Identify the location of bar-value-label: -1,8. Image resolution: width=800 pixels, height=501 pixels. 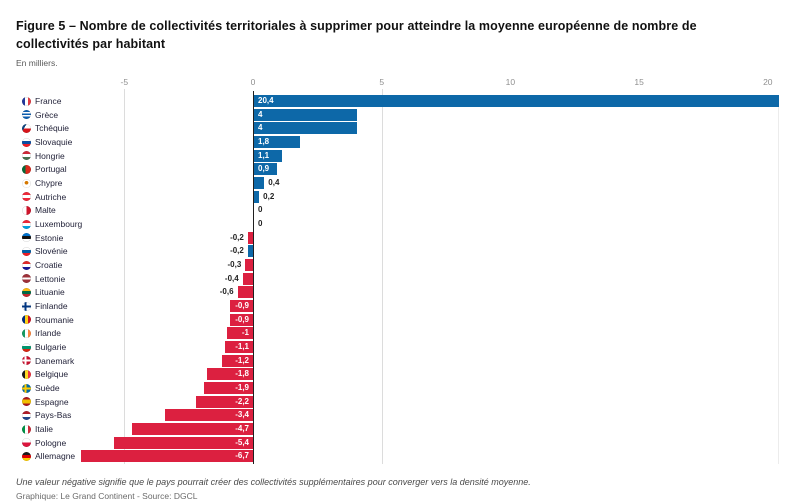
(242, 374).